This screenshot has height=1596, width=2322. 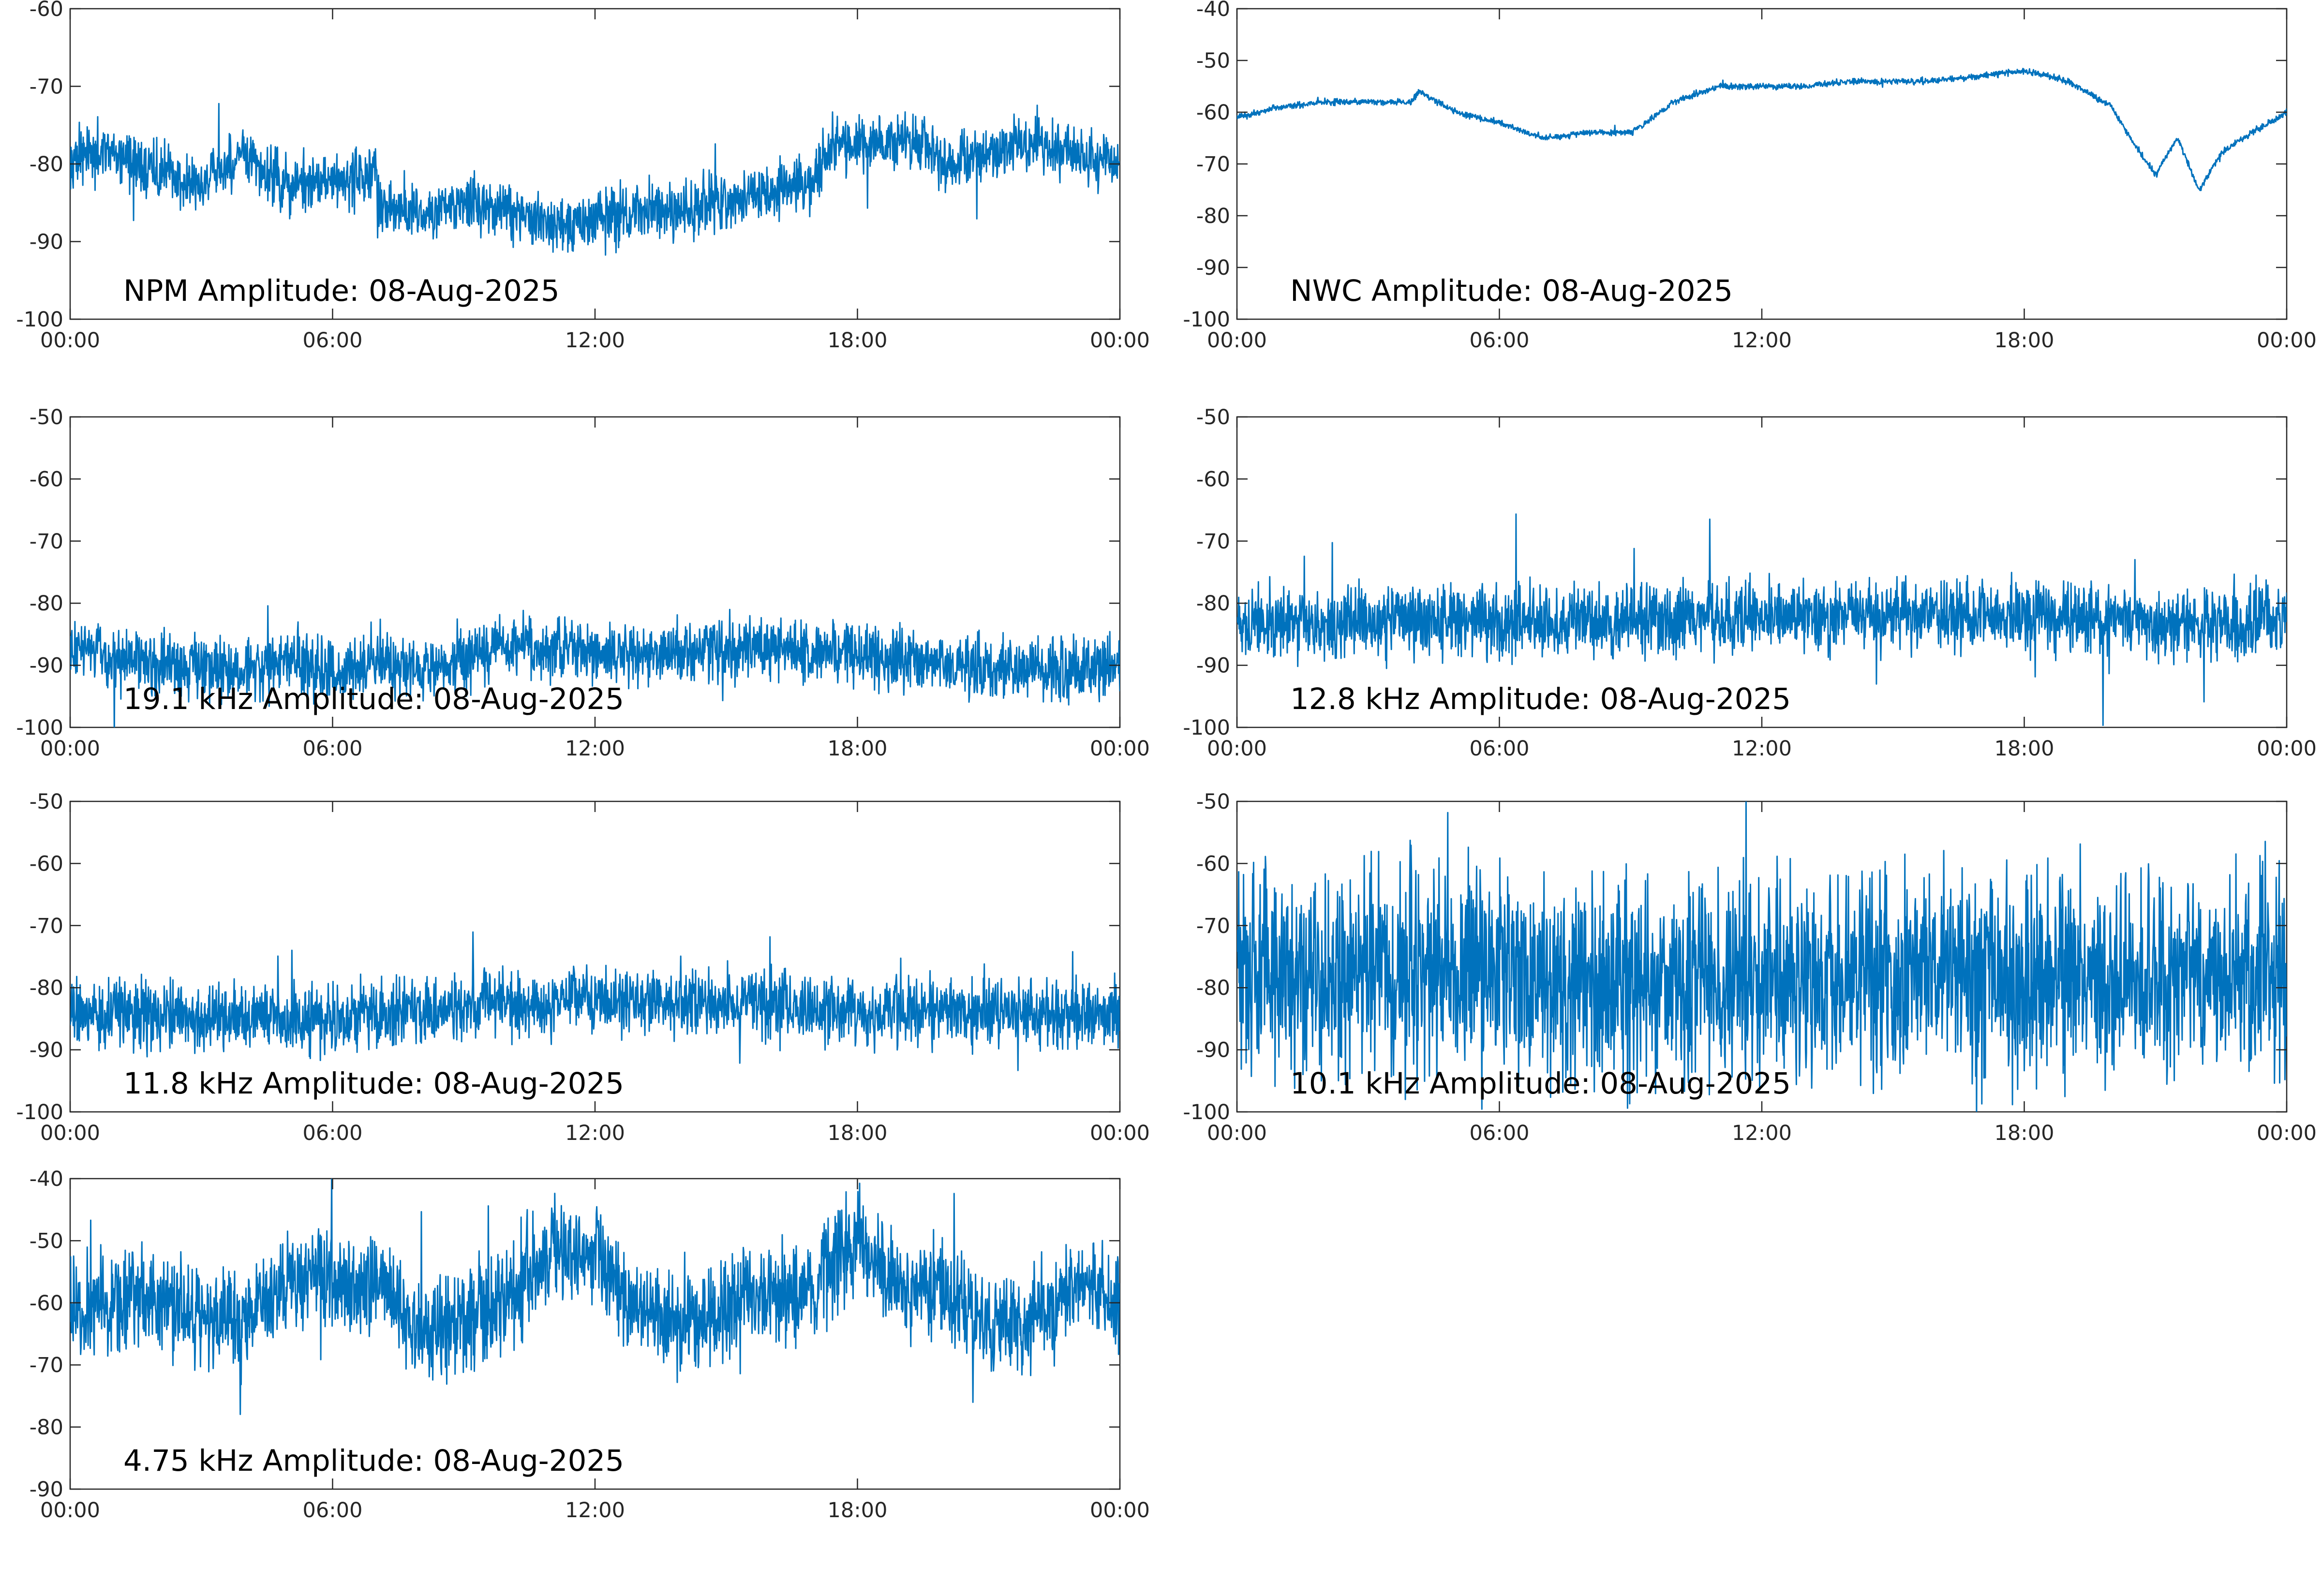 I want to click on chart-title: 10.1 kHz Amplitude: 08-Aug-2025, so click(x=1540, y=1083).